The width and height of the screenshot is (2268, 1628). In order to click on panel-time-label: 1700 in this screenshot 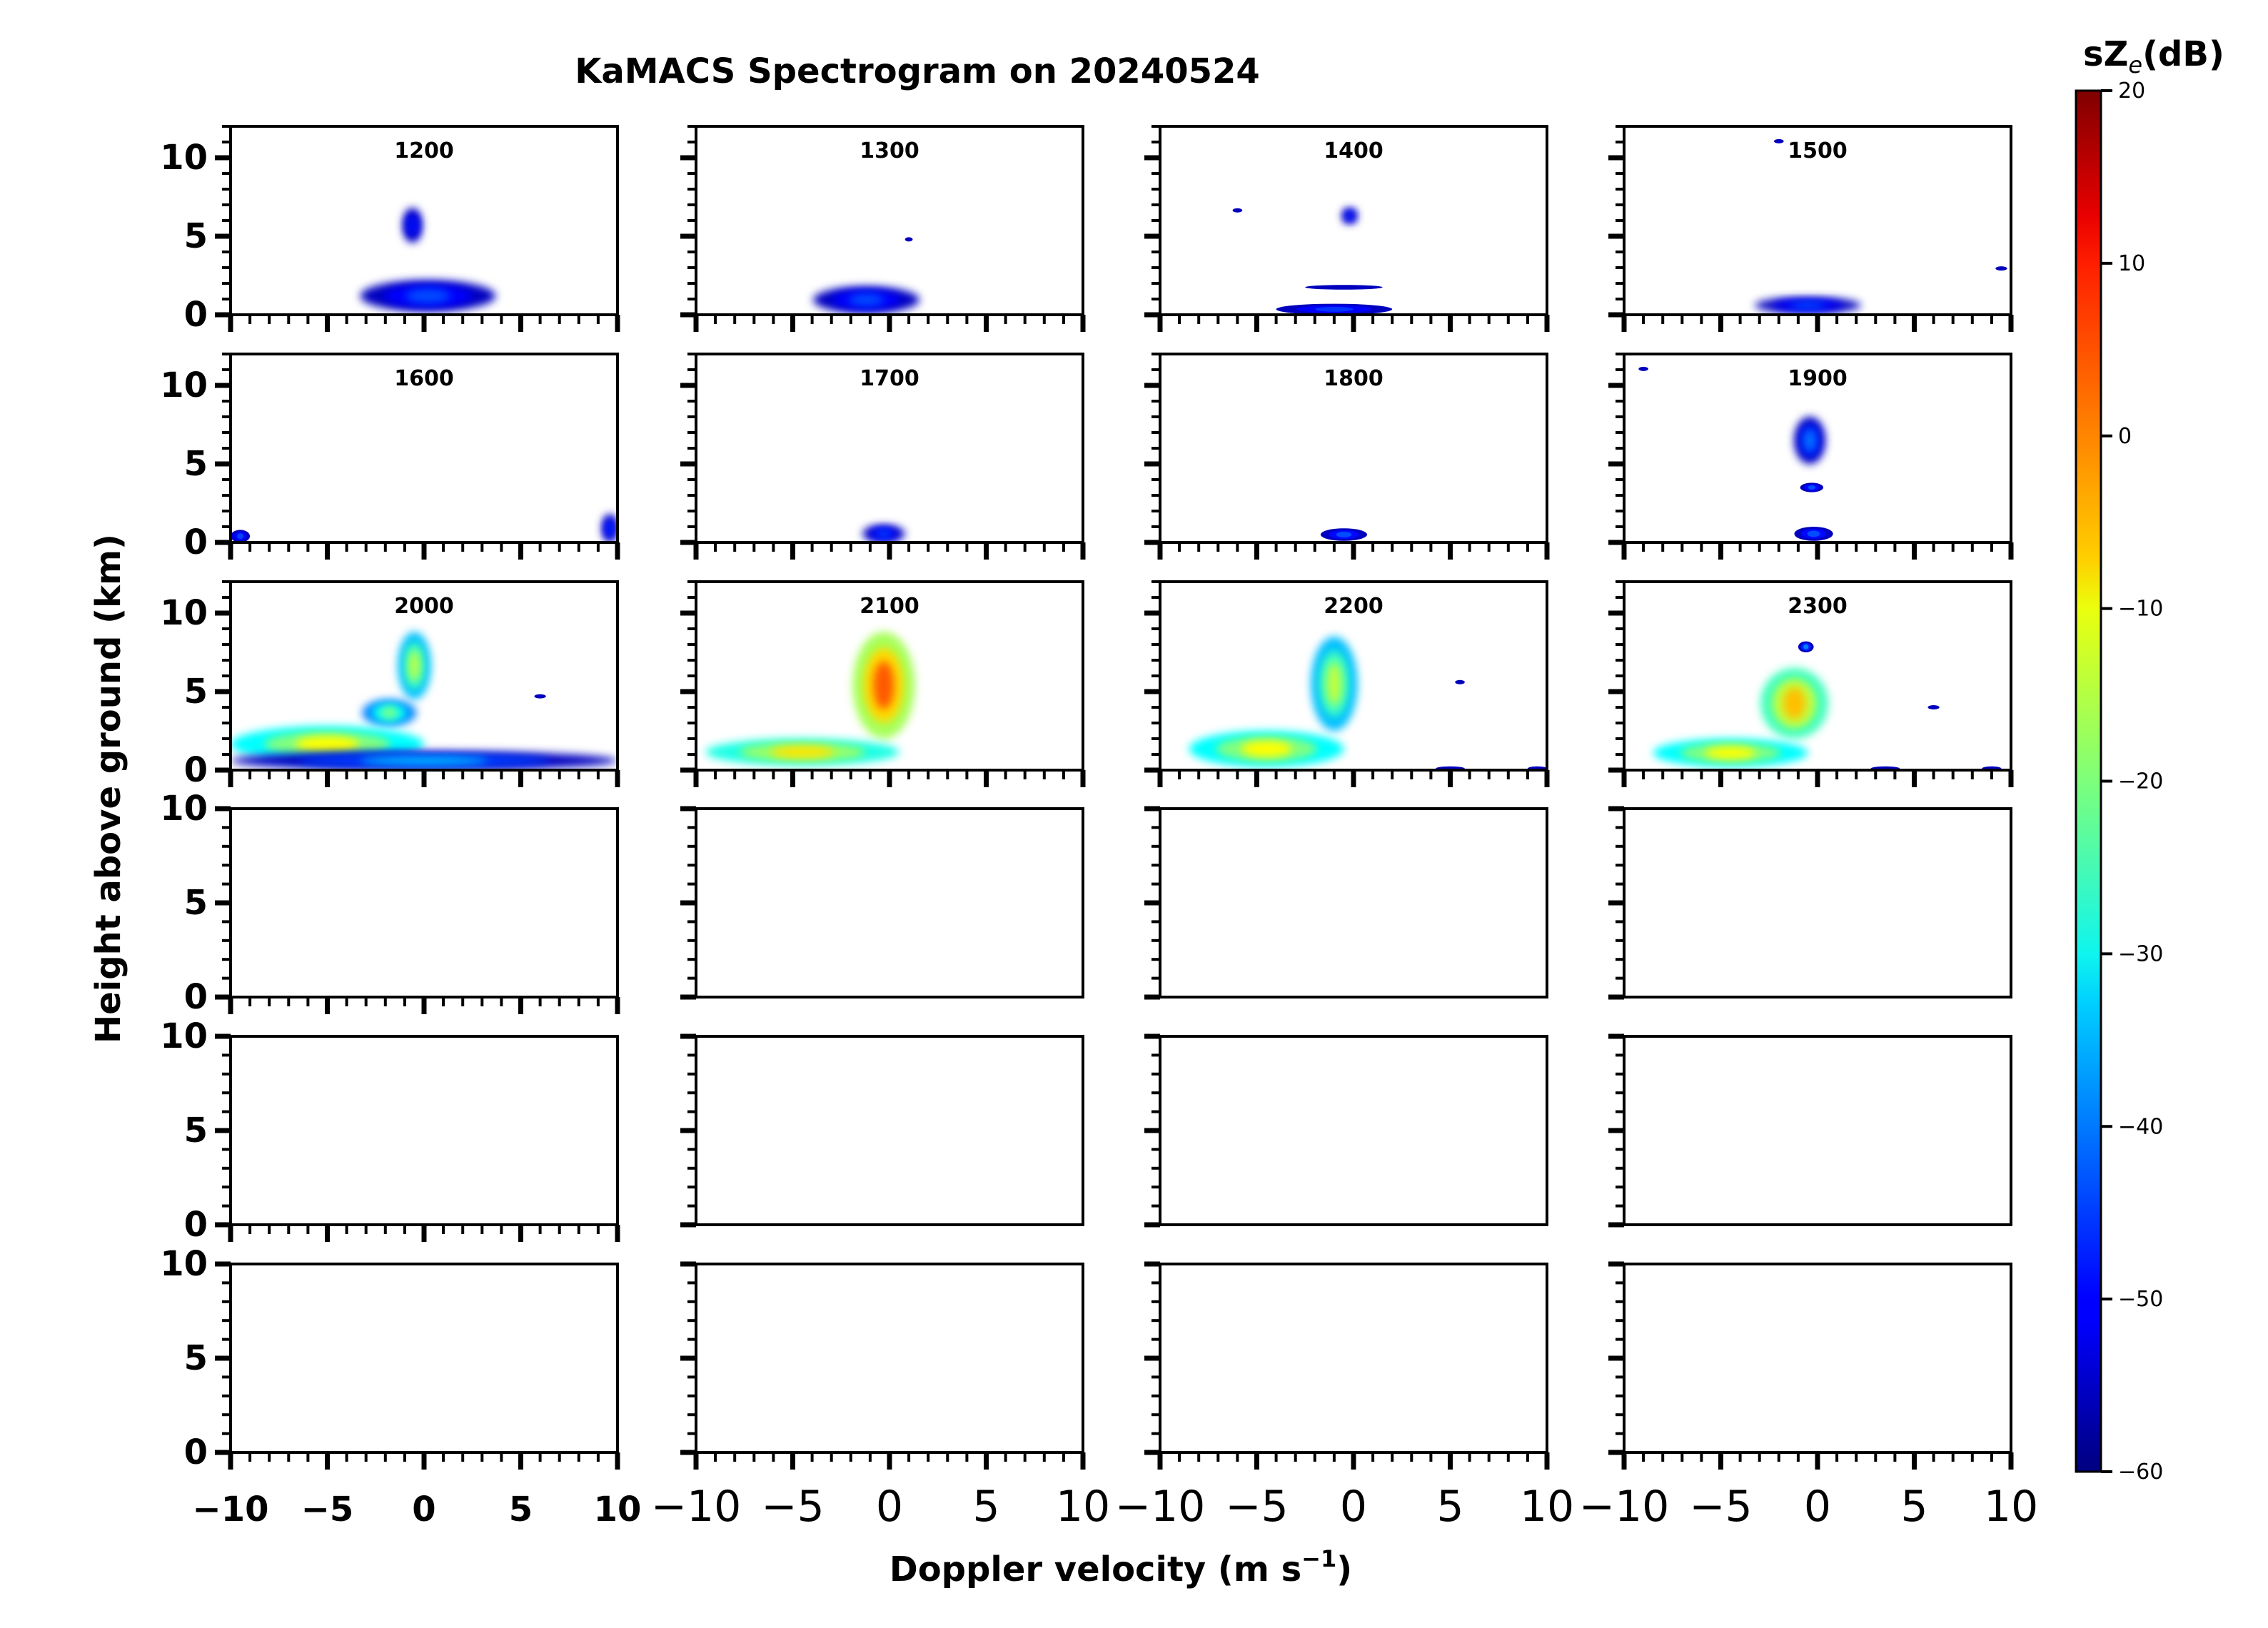, I will do `click(889, 378)`.